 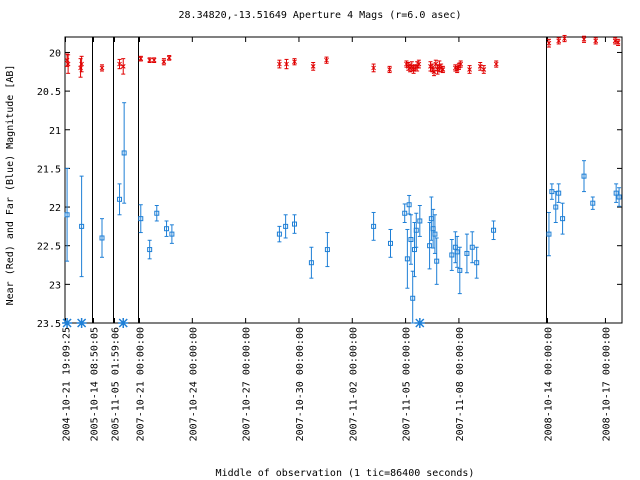 I want to click on x-tick-label: 2008-10-17 00:00:00, so click(x=606, y=384).